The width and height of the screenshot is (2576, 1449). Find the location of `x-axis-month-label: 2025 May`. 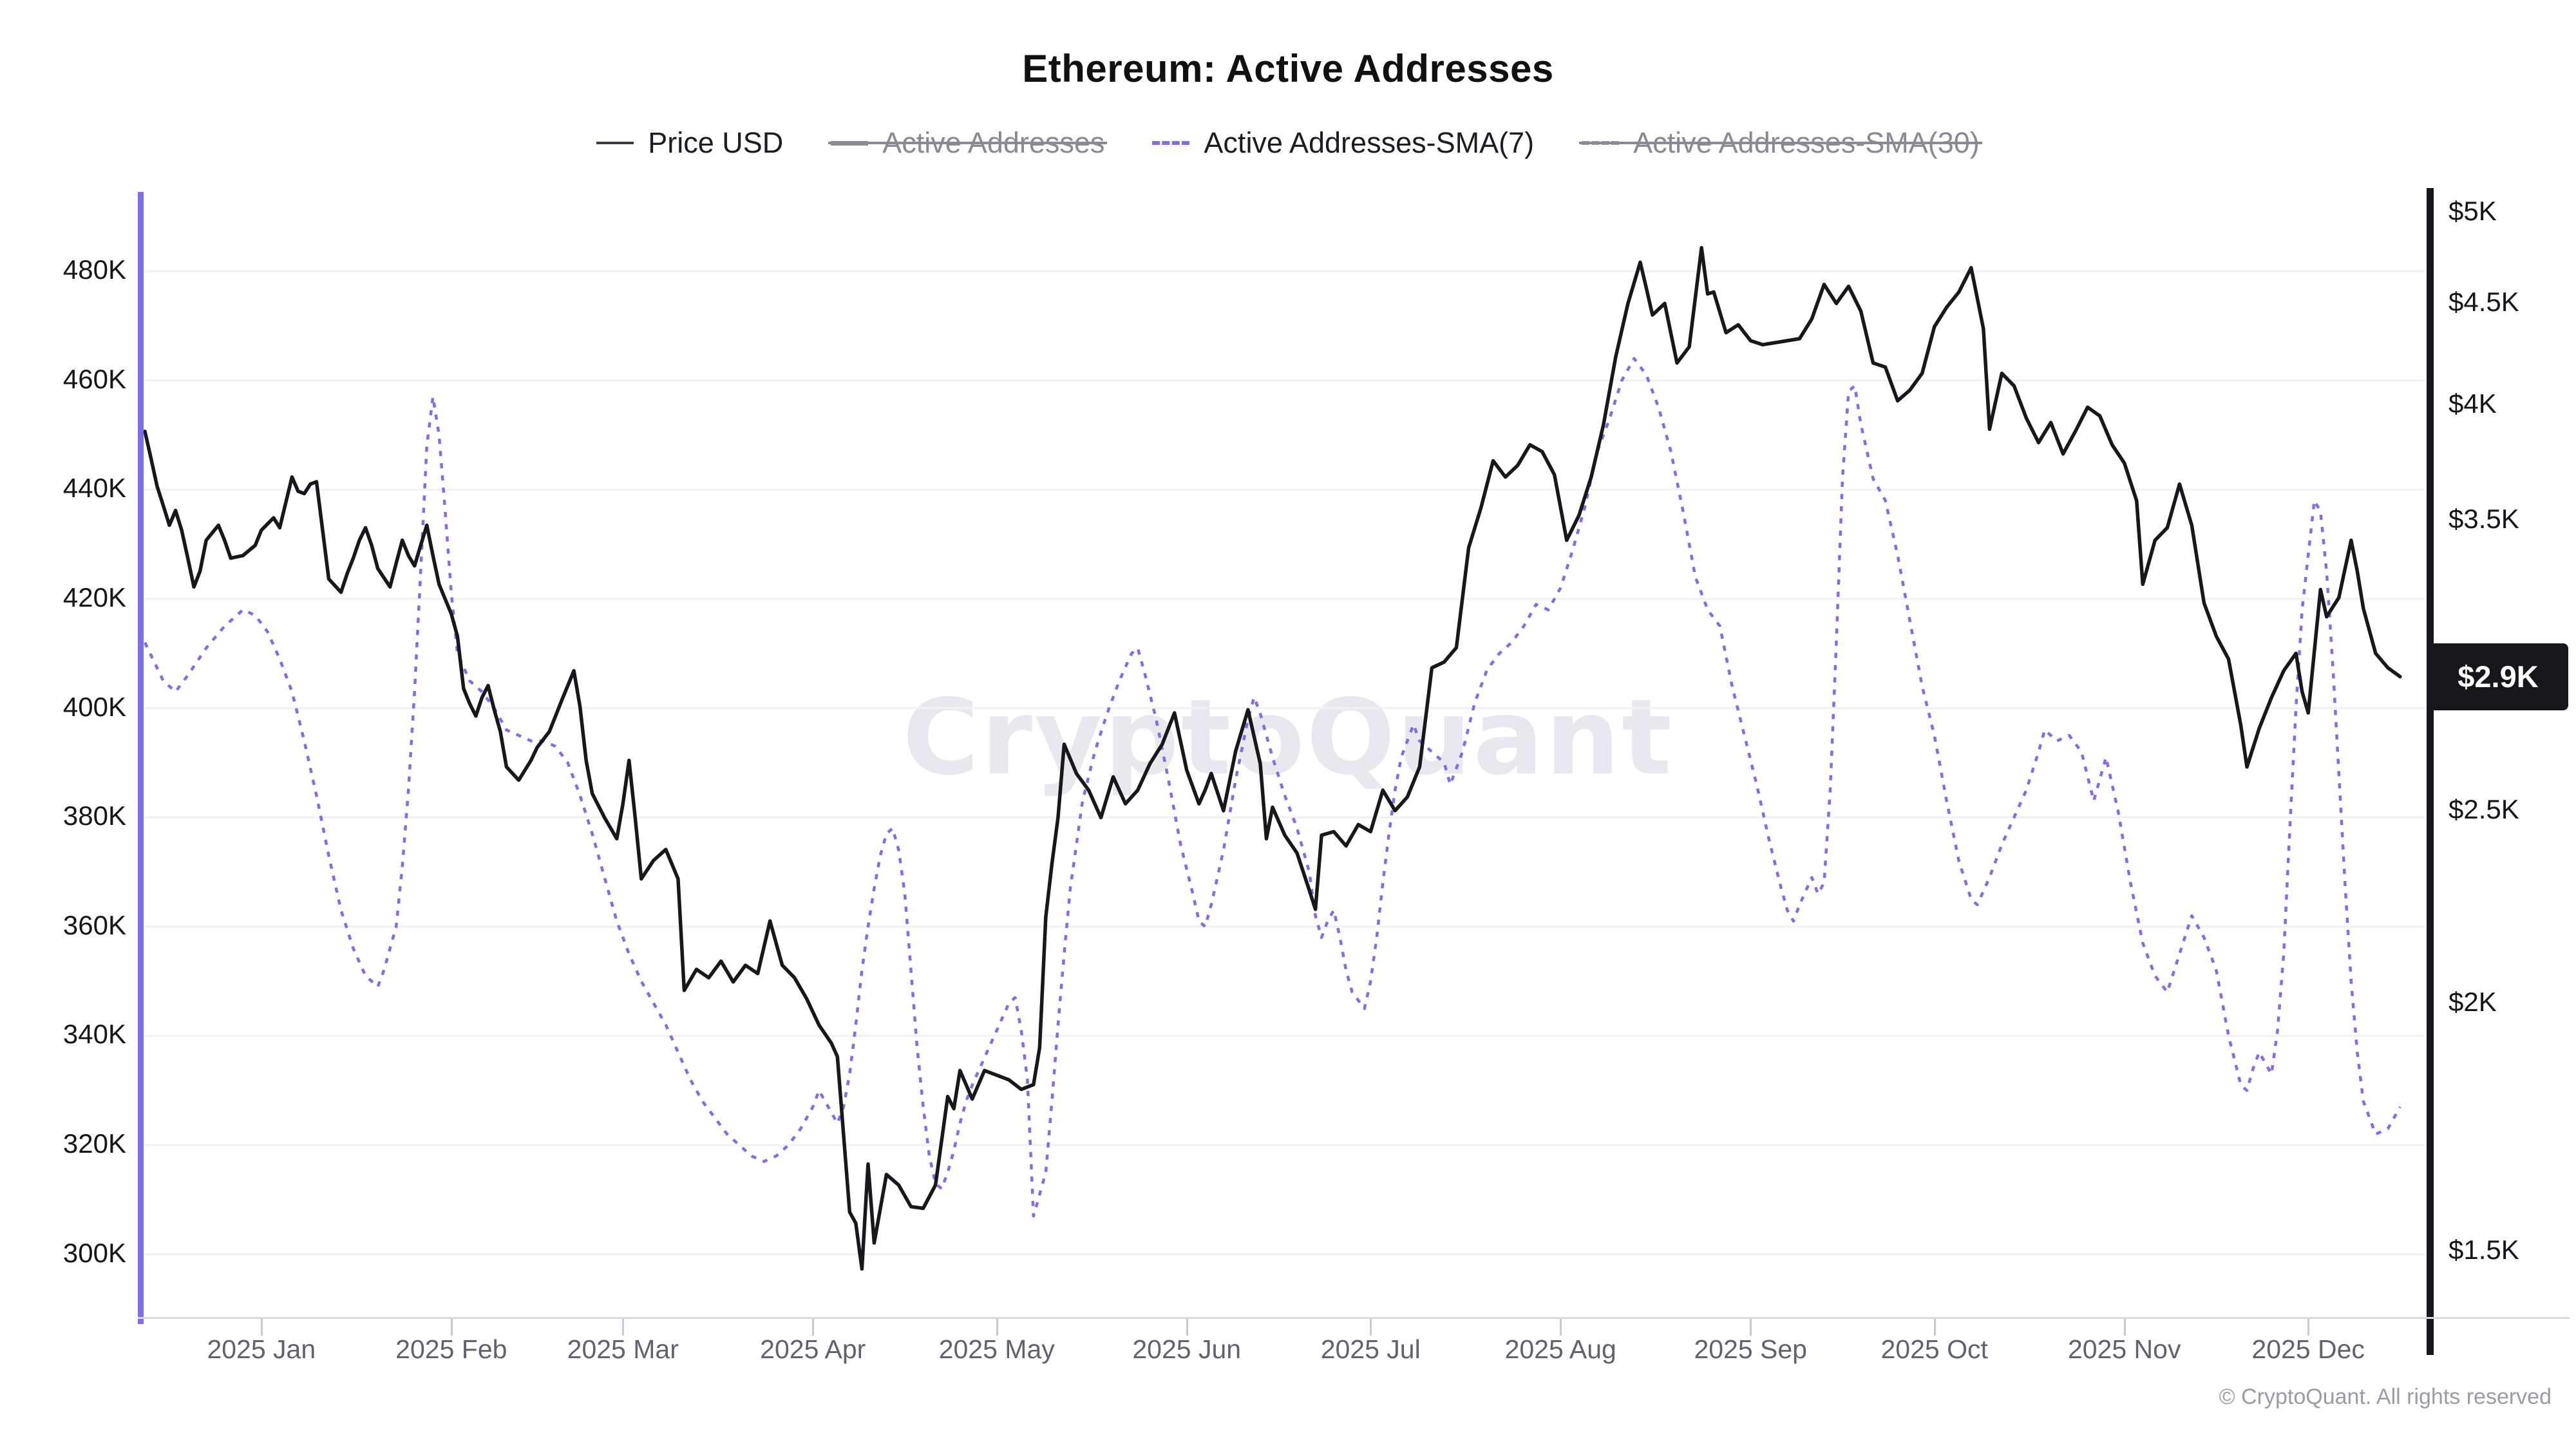

x-axis-month-label: 2025 May is located at coordinates (997, 1349).